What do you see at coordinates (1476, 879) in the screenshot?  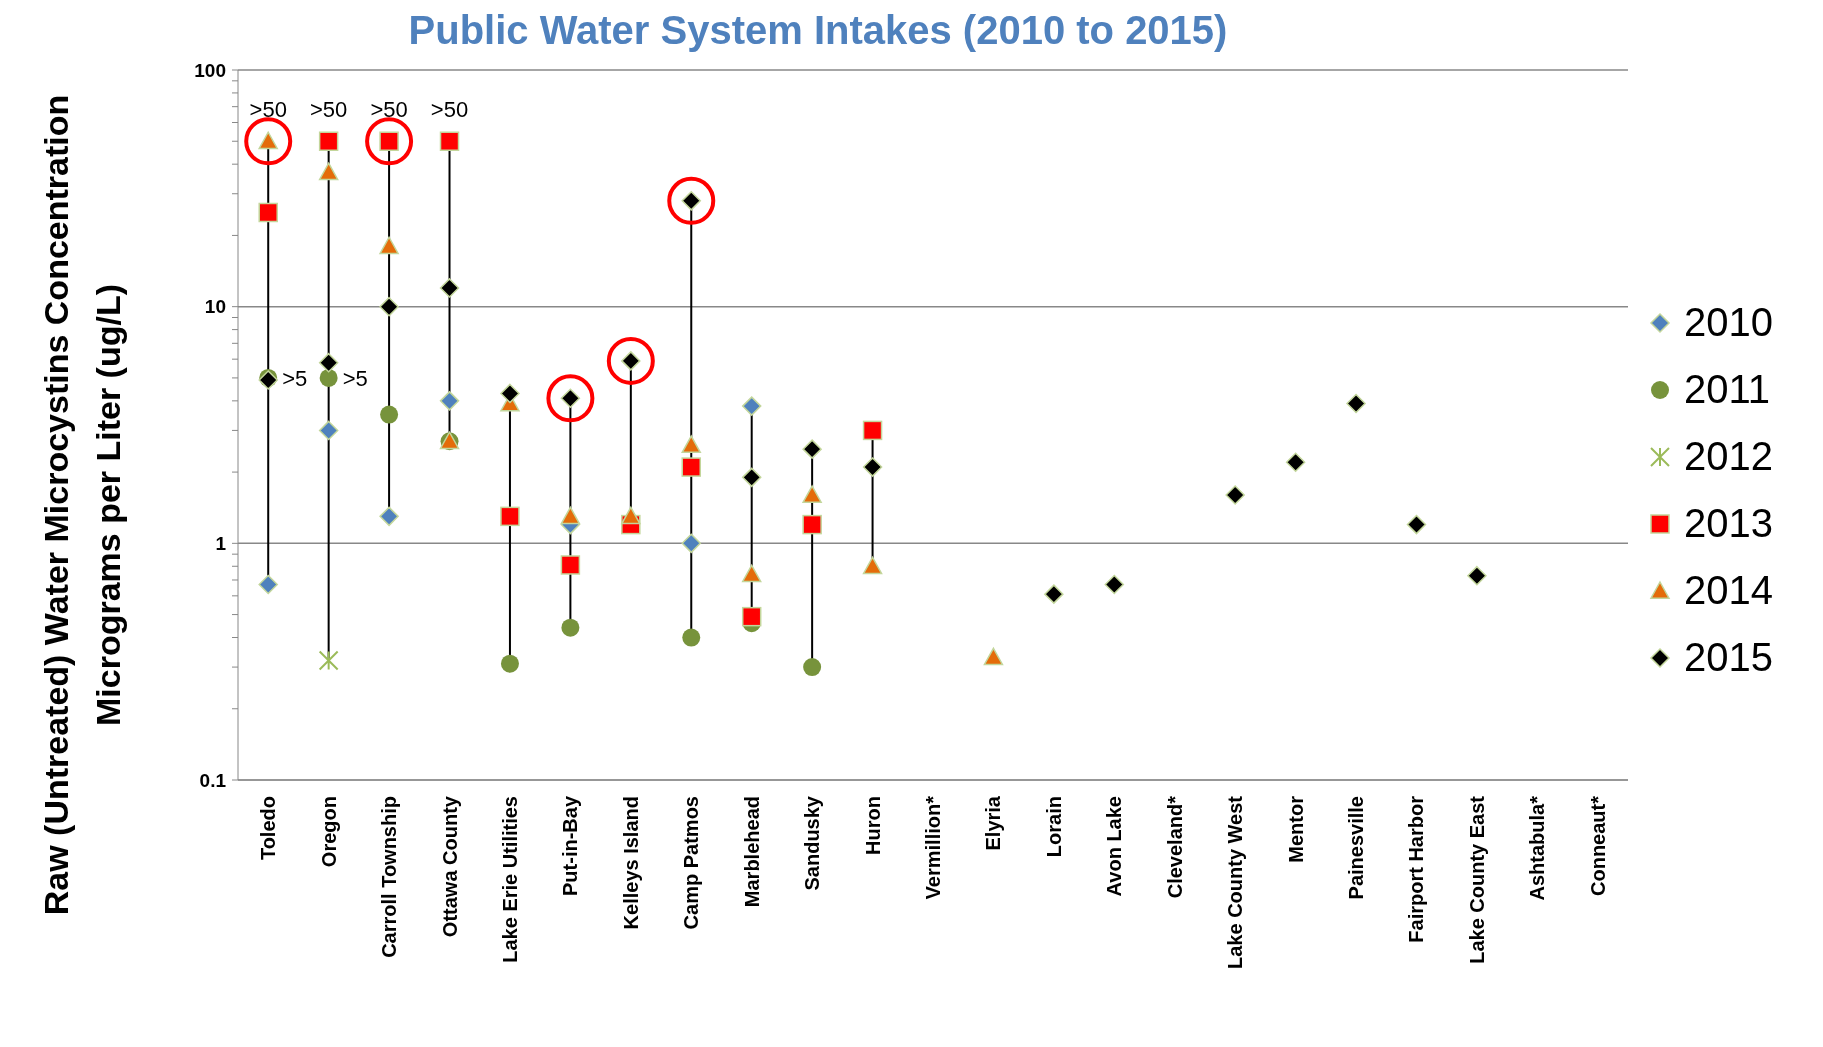 I see `x-tick-label: Lake County East` at bounding box center [1476, 879].